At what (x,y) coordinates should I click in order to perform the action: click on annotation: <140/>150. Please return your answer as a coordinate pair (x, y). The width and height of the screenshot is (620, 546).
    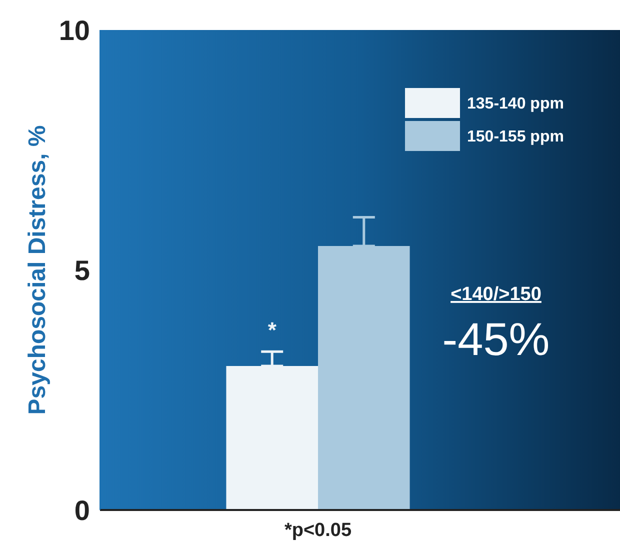
    Looking at the image, I should click on (496, 294).